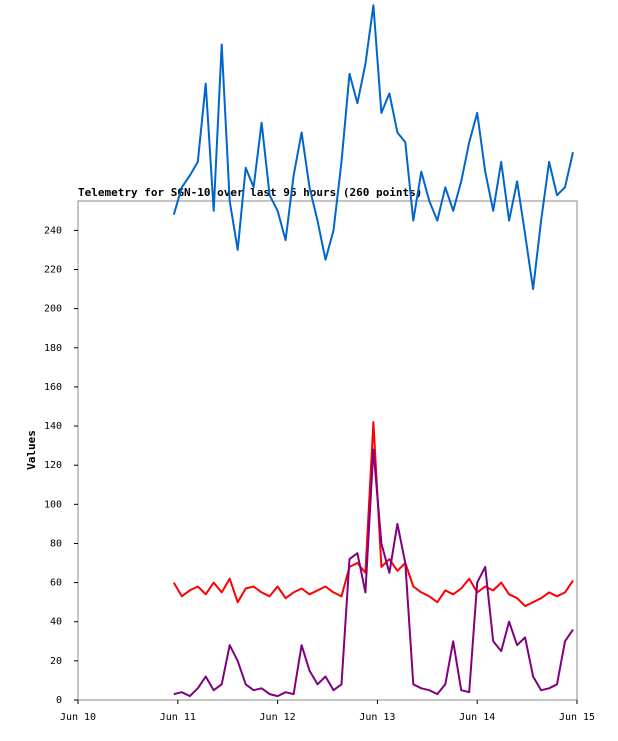 This screenshot has width=618, height=741. What do you see at coordinates (178, 717) in the screenshot?
I see `x-tick-label: Jun 11` at bounding box center [178, 717].